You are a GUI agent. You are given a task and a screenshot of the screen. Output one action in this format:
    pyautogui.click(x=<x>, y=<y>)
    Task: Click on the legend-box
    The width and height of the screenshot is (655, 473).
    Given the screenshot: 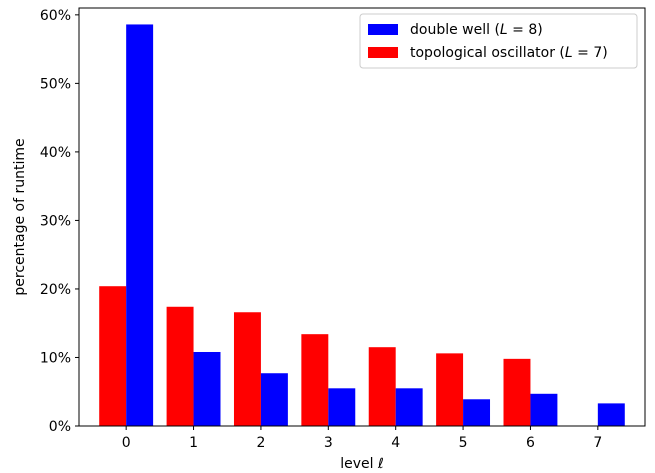 What is the action you would take?
    pyautogui.click(x=498, y=41)
    